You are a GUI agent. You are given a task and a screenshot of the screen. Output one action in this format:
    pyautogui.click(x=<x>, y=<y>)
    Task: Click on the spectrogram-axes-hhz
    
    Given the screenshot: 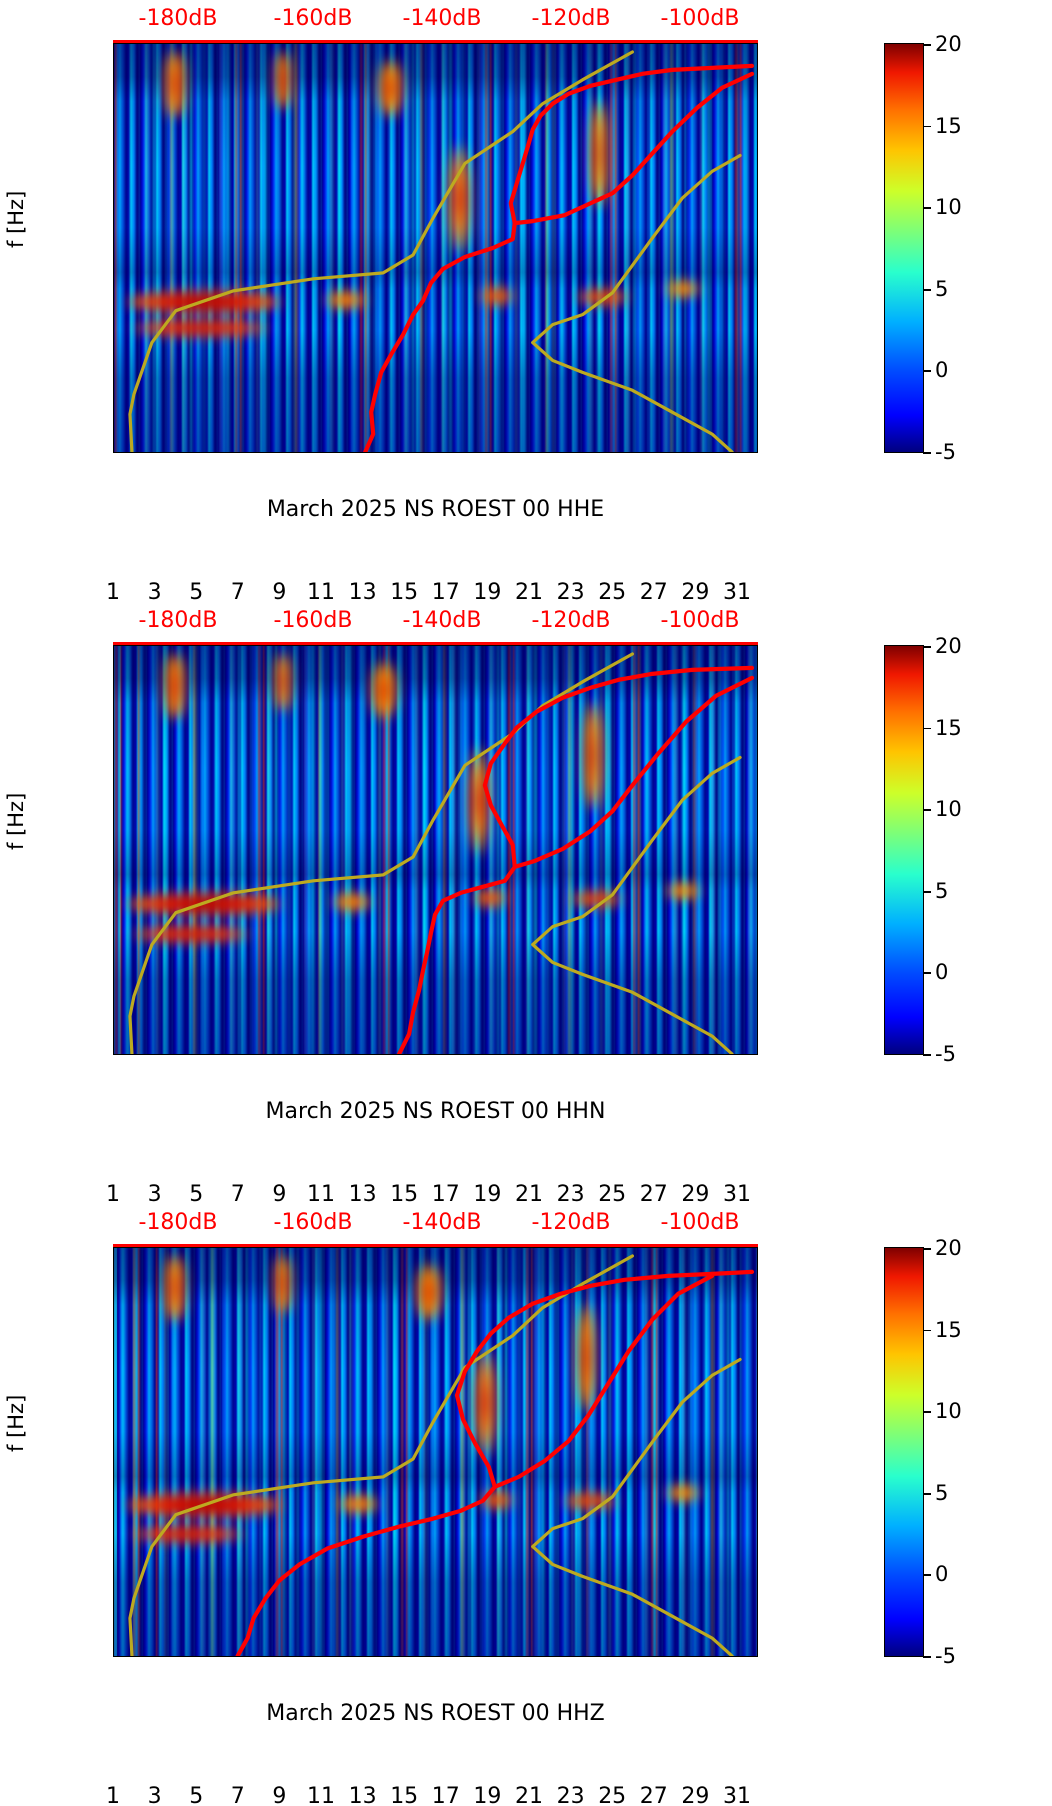 What is the action you would take?
    pyautogui.click(x=435, y=1452)
    